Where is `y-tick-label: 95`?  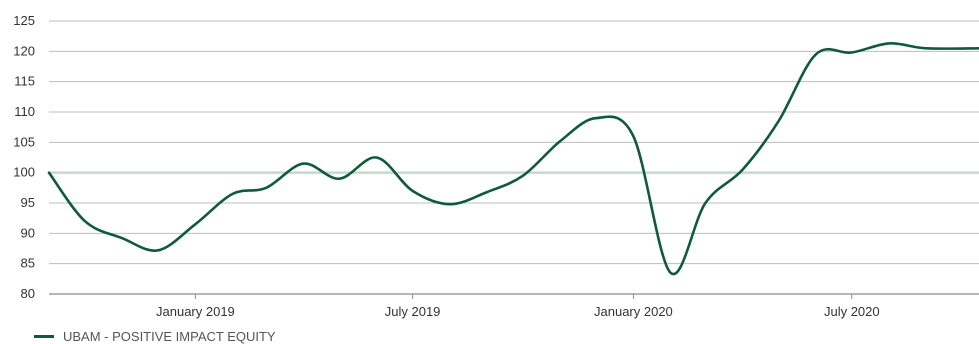
y-tick-label: 95 is located at coordinates (28, 202).